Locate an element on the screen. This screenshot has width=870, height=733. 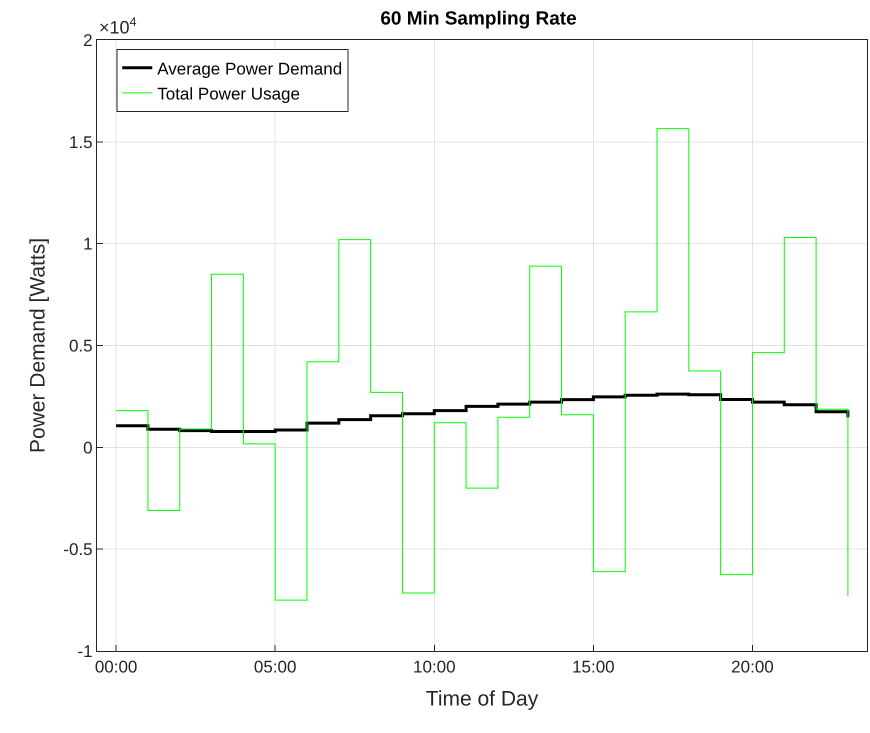
x-tick-label: 00:00 is located at coordinates (116, 666).